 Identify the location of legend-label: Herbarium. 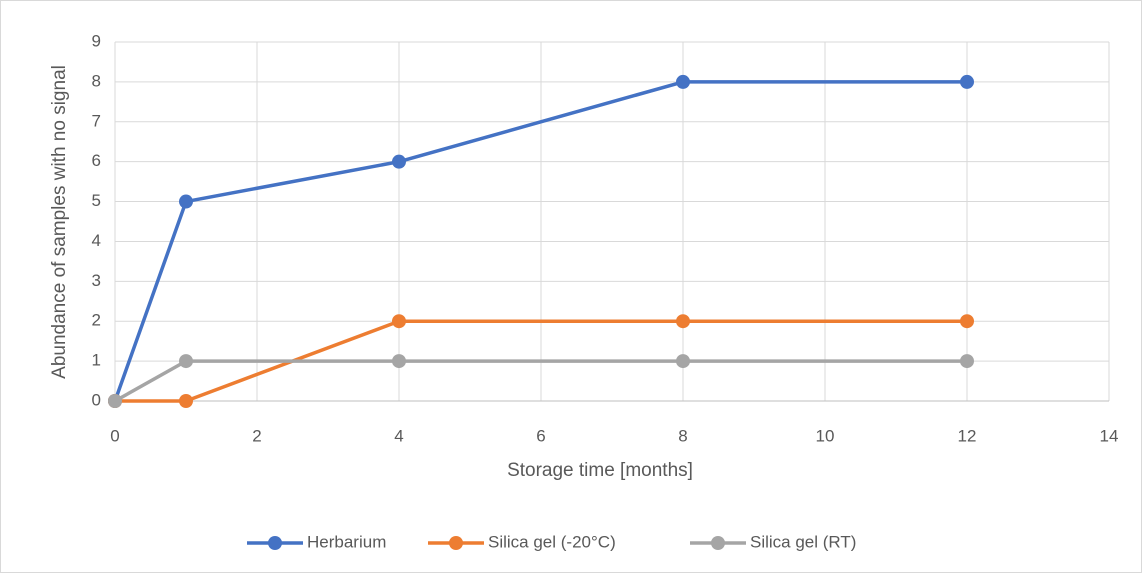
(346, 541).